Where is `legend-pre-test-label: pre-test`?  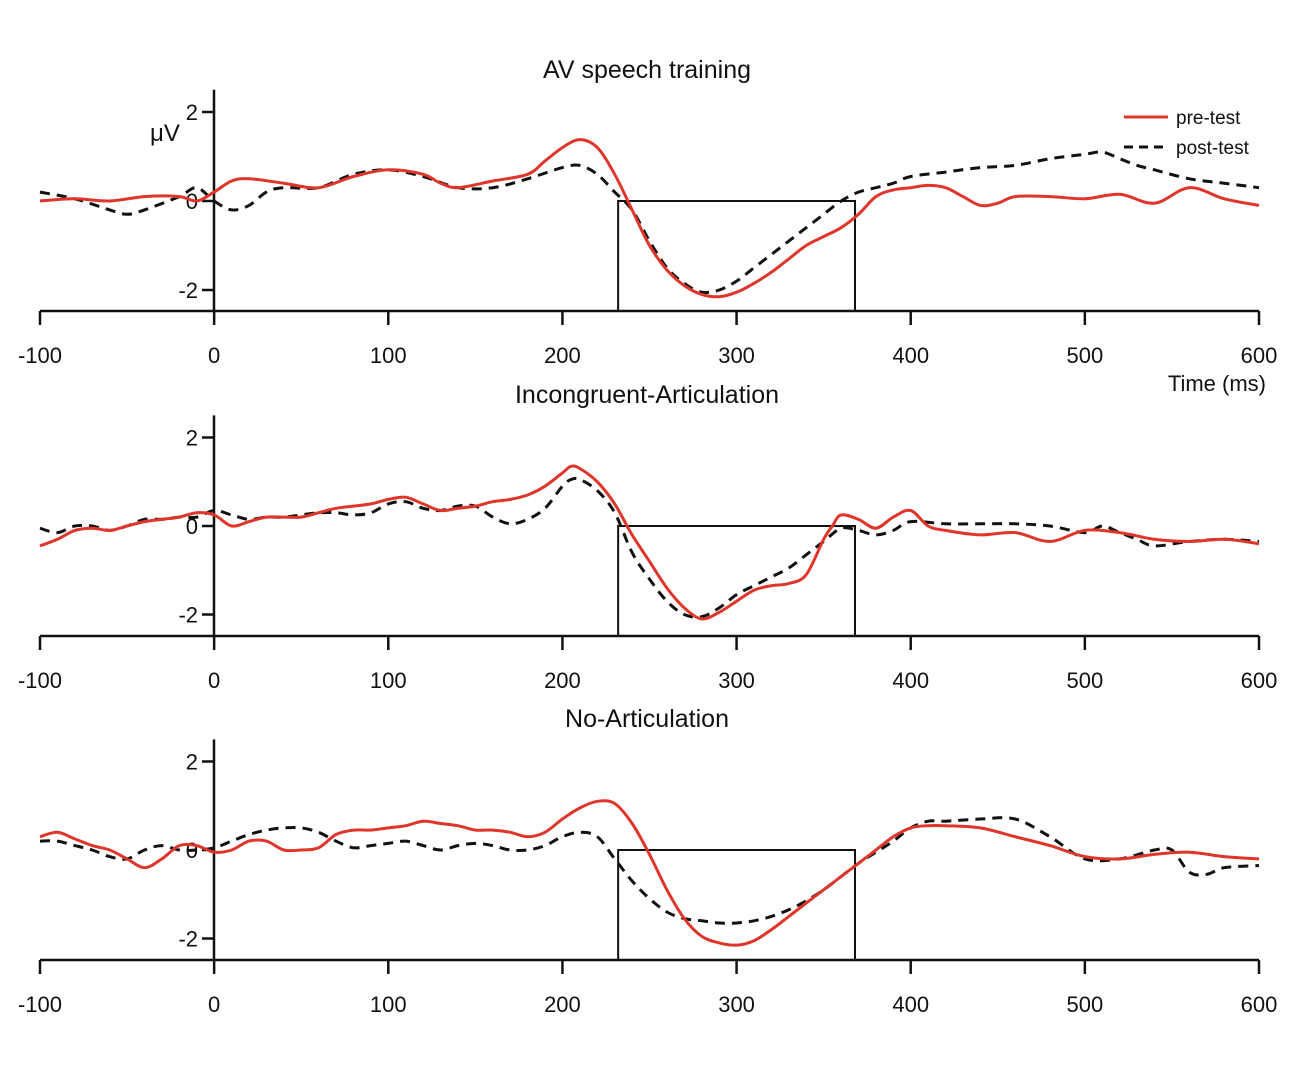
legend-pre-test-label: pre-test is located at coordinates (1208, 118).